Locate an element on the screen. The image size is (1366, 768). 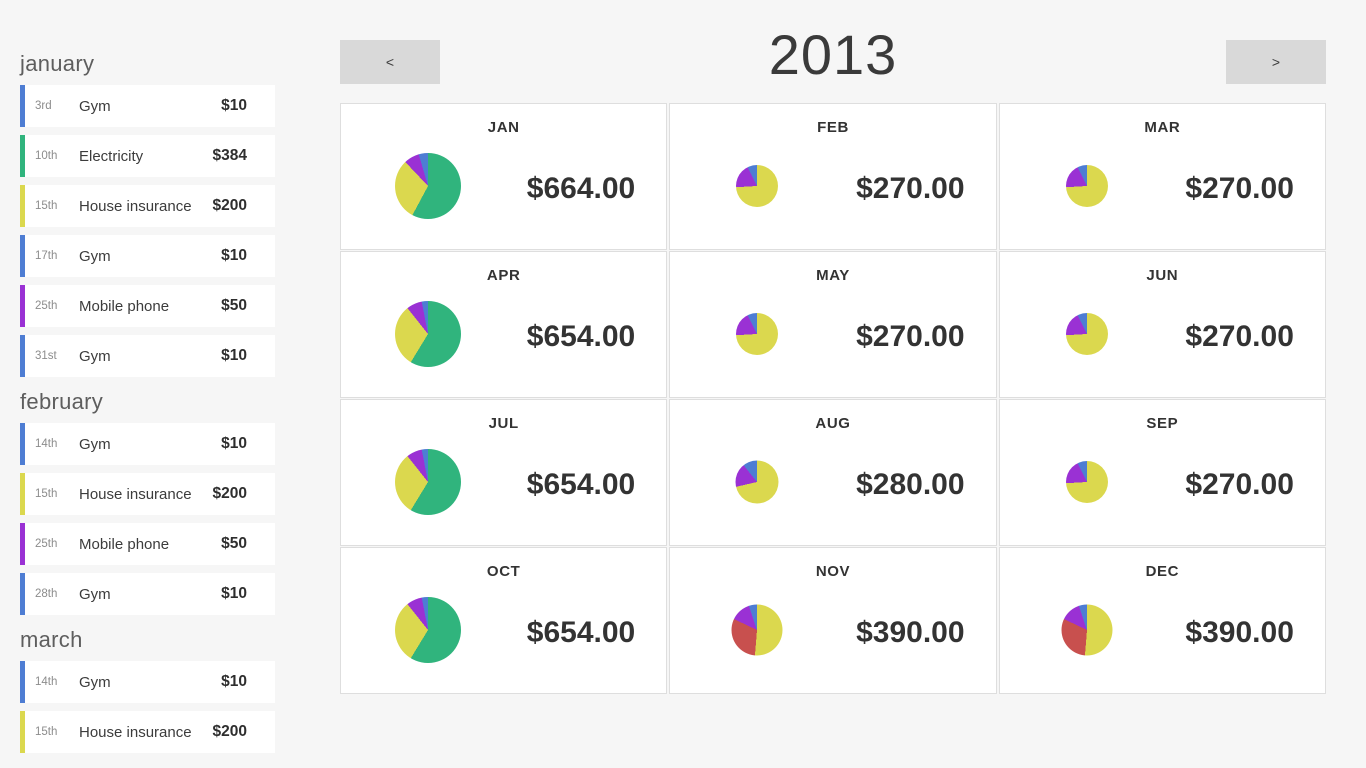
expense-list-item: 31st Gym $10 is located at coordinates (147, 356).